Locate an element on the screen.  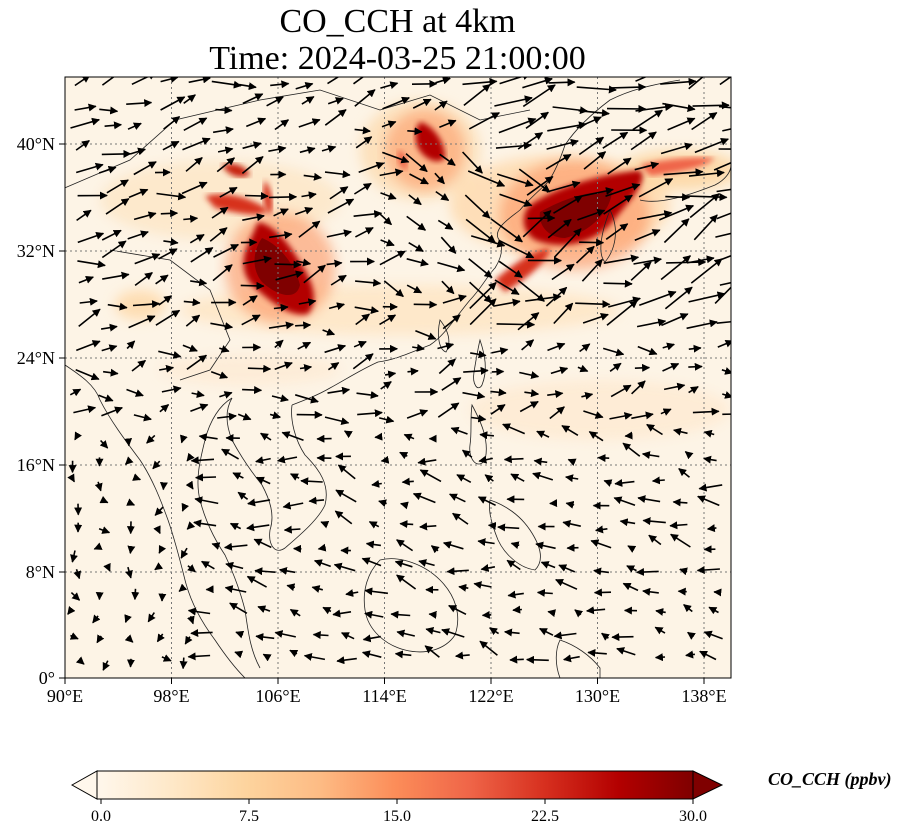
lon-tick-label: 138°E is located at coordinates (703, 696).